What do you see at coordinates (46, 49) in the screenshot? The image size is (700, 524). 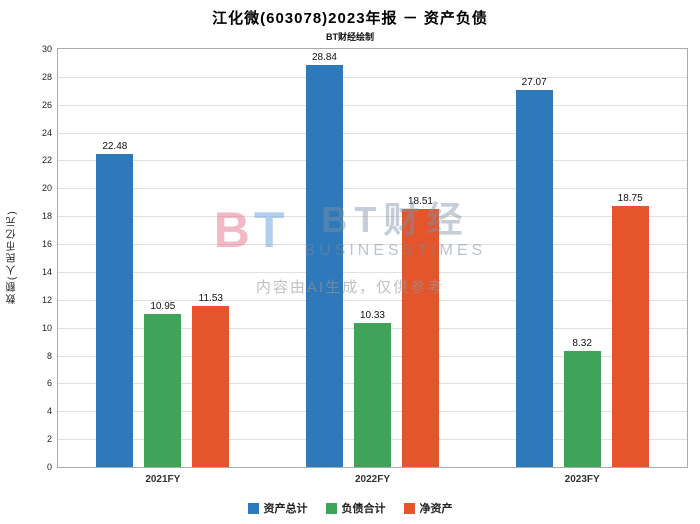 I see `y-tick-label: 30` at bounding box center [46, 49].